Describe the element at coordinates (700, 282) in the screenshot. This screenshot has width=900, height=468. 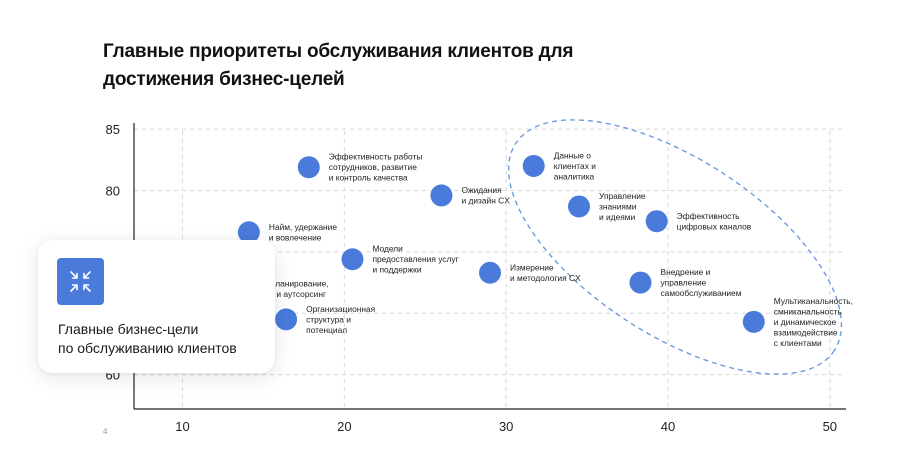
I see `point-label: Внедрение и управление самообслуживанием` at that location.